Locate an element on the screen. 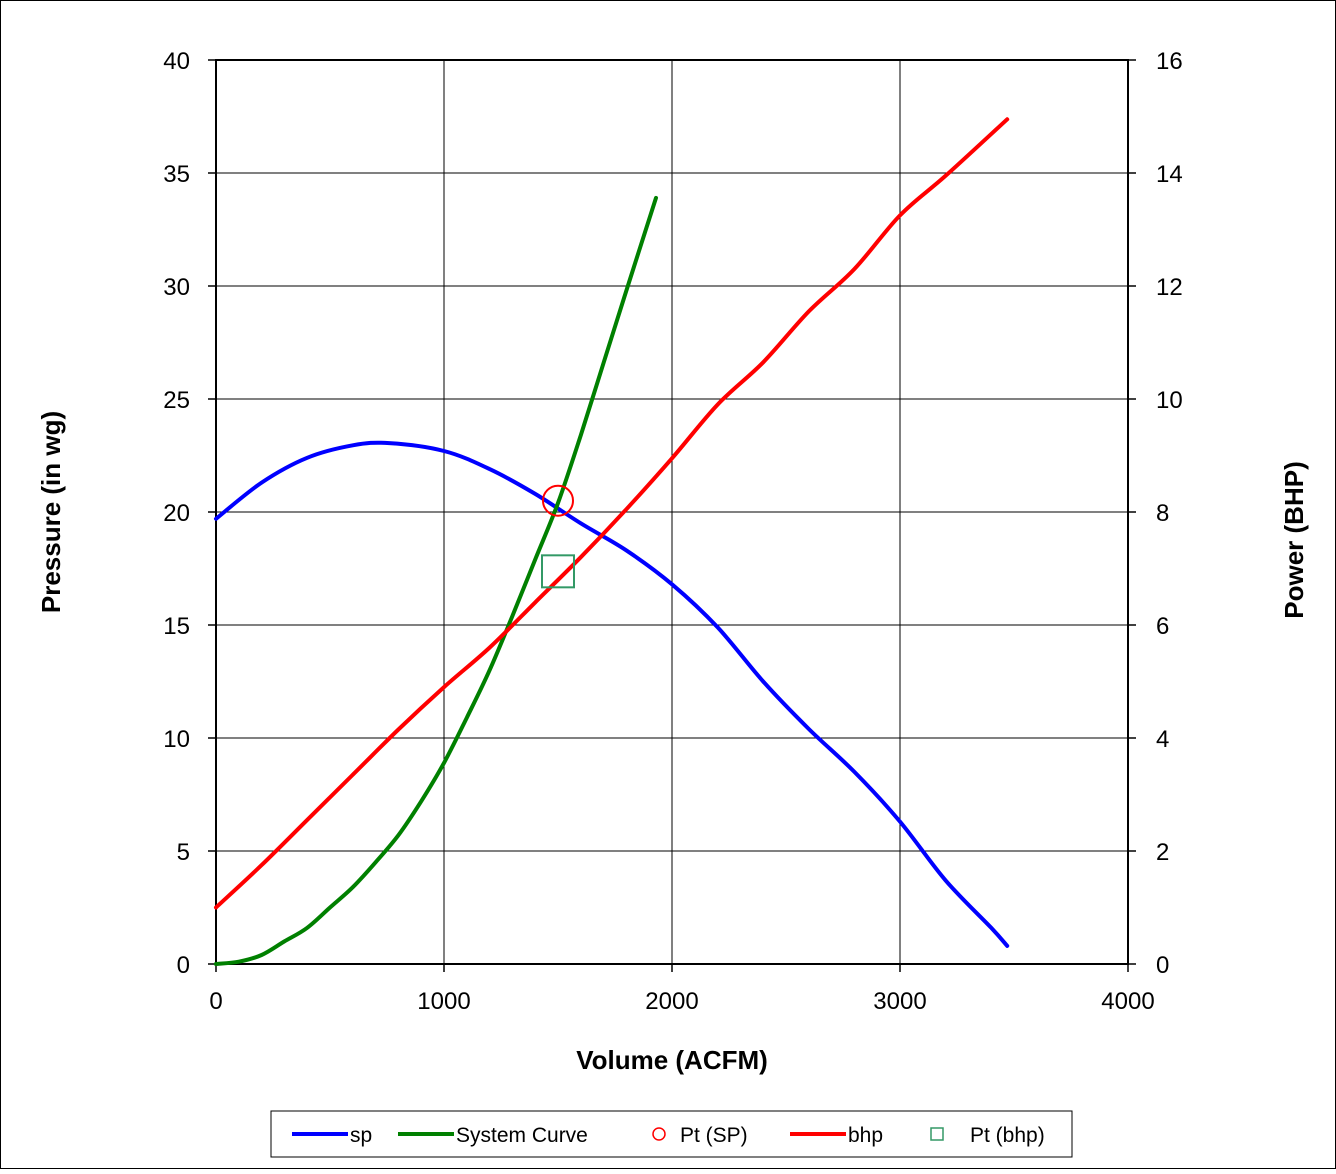 The image size is (1336, 1174). y-tick-label: 5 is located at coordinates (183, 852).